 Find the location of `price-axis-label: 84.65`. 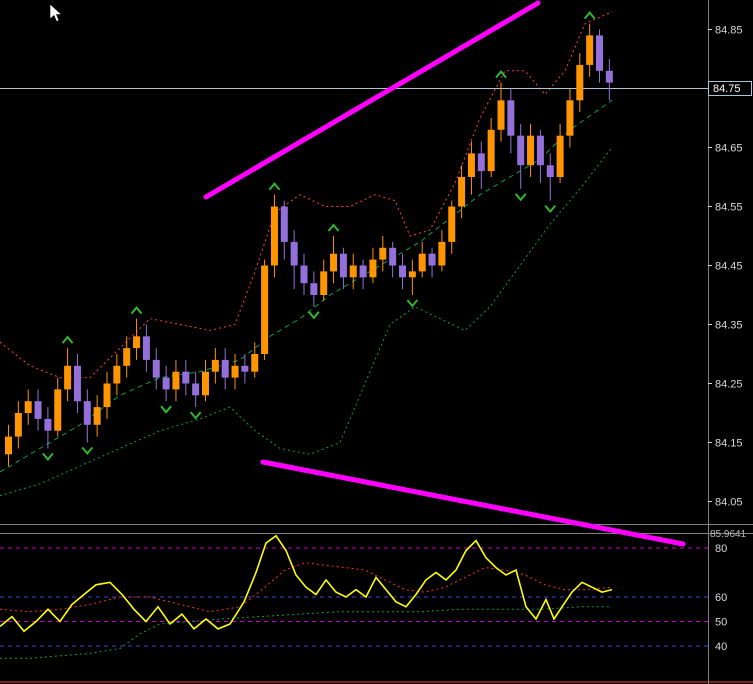

price-axis-label: 84.65 is located at coordinates (729, 149).